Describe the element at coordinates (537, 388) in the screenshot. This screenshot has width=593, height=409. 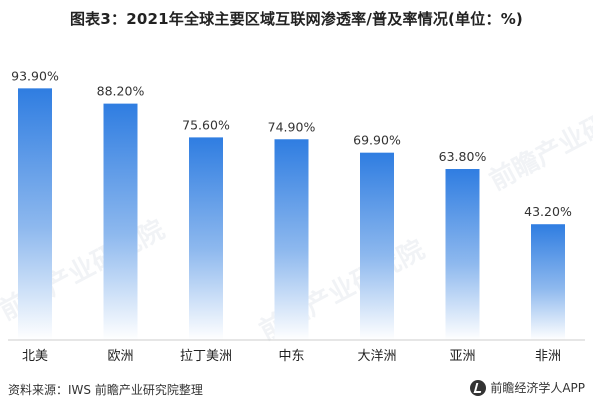
I see `brand-label: 前瞻经济学人APP` at that location.